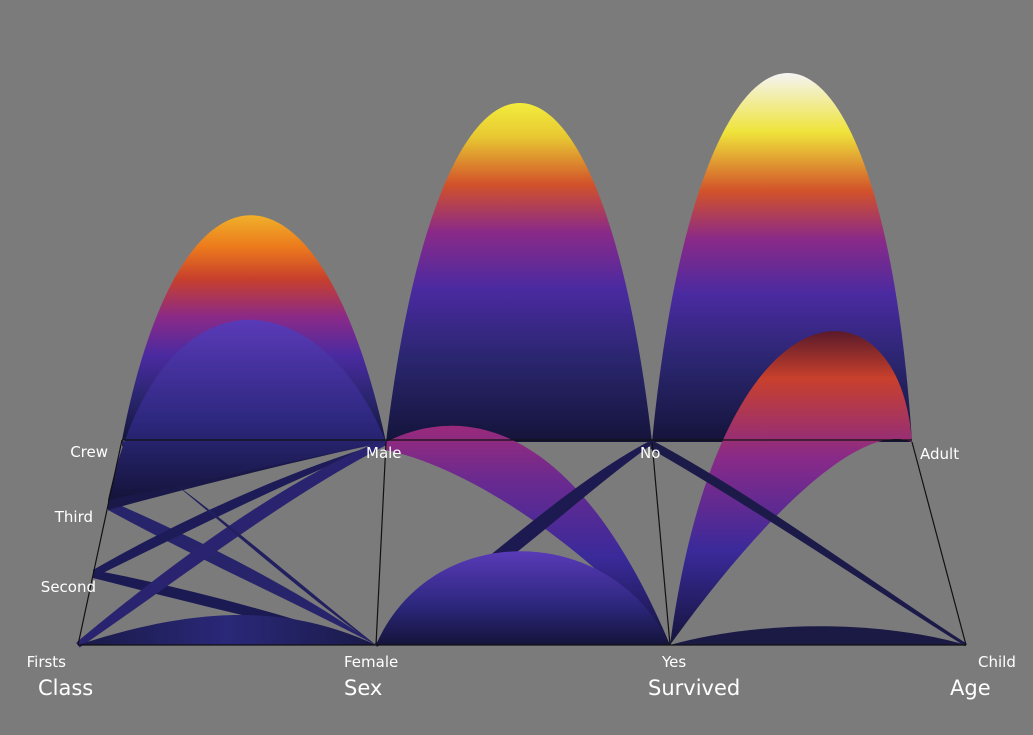 This screenshot has width=1033, height=735. What do you see at coordinates (100, 542) in the screenshot?
I see `axis-line-class` at bounding box center [100, 542].